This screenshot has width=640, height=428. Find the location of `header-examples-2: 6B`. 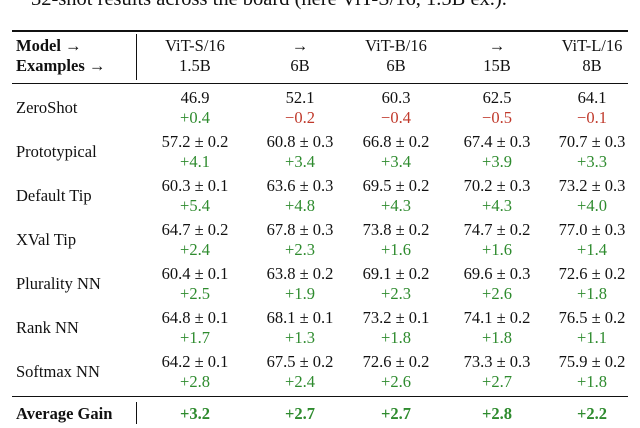

header-examples-2: 6B is located at coordinates (300, 65).